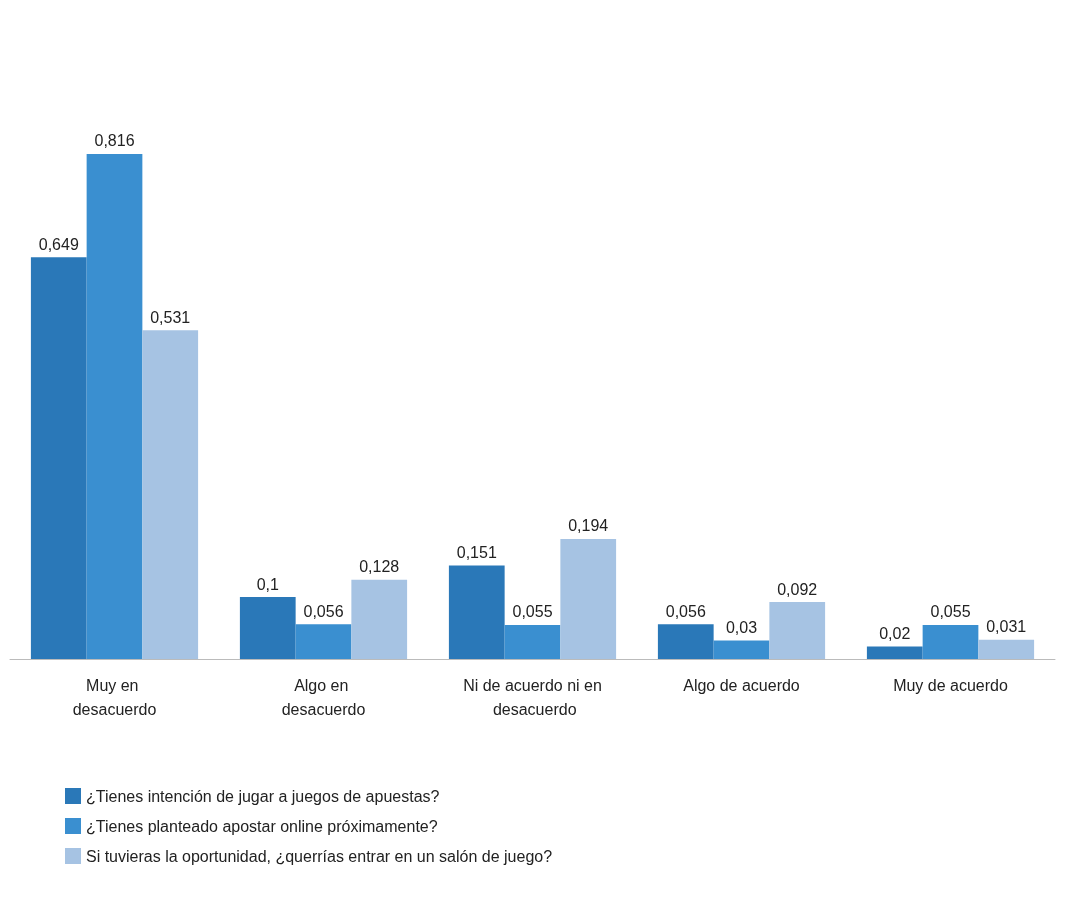 The image size is (1065, 899). Describe the element at coordinates (588, 526) in the screenshot. I see `data-label: 0,194` at that location.